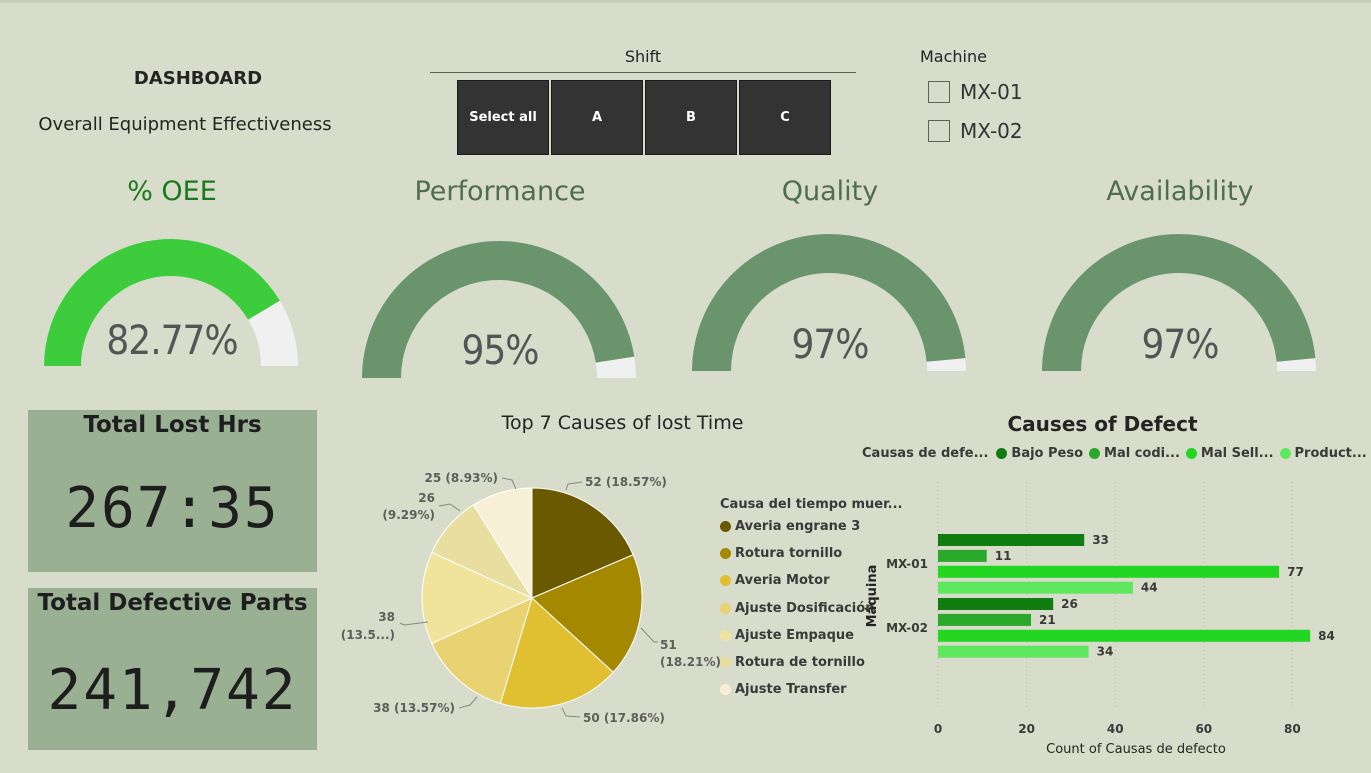 Image resolution: width=1371 pixels, height=773 pixels. I want to click on x-tick-label: 40, so click(1115, 729).